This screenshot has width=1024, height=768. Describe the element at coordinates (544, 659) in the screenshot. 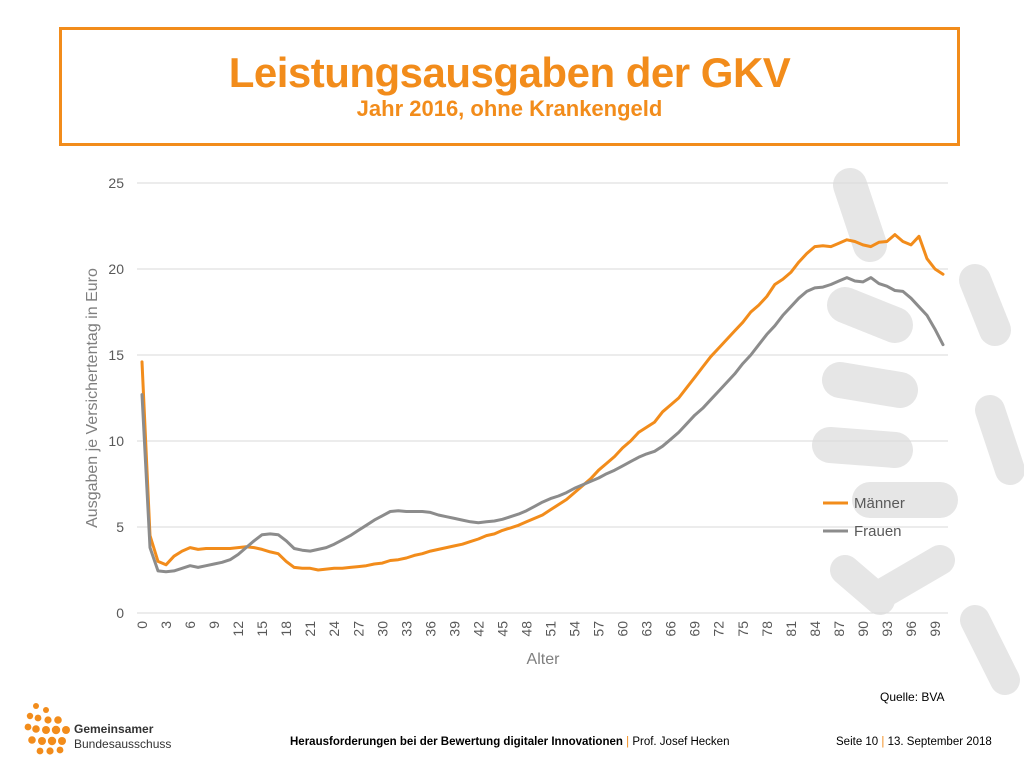

I see `x-axis-label: Alter` at that location.